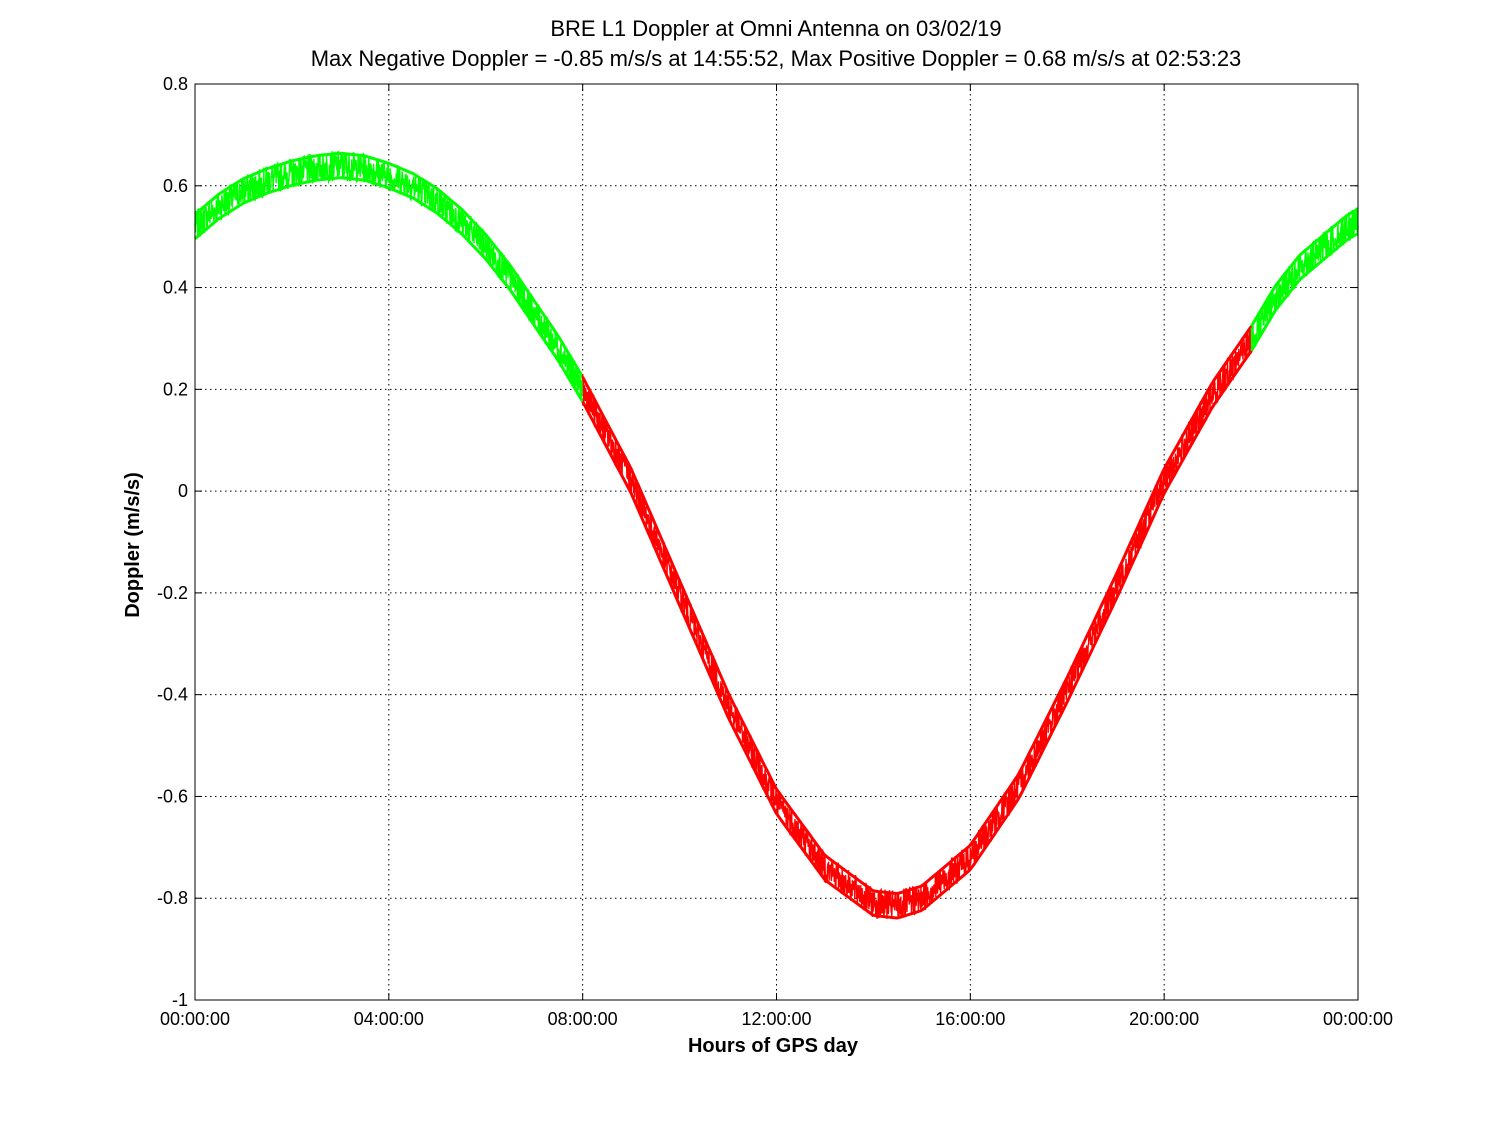 The width and height of the screenshot is (1500, 1130). Describe the element at coordinates (175, 389) in the screenshot. I see `y-tick-label: 0.2` at that location.